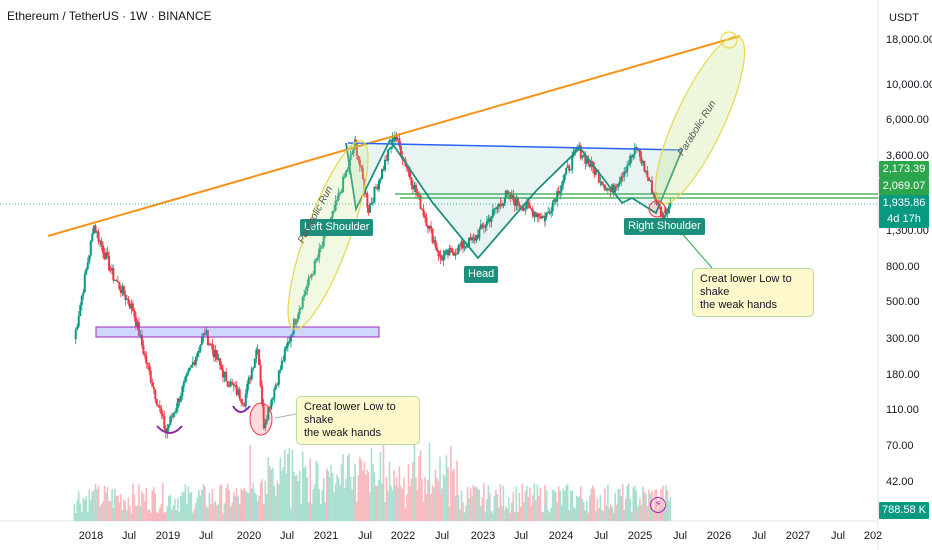 This screenshot has height=550, width=932. What do you see at coordinates (904, 169) in the screenshot?
I see `price-tag-2173: 2,173.39` at bounding box center [904, 169].